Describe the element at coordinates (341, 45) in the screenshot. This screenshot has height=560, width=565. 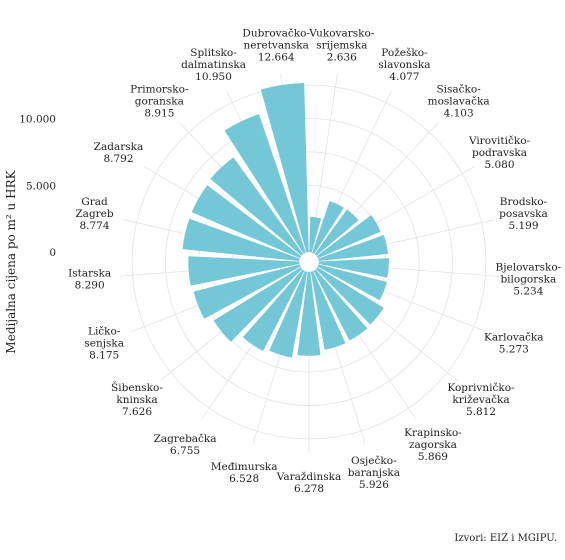
I see `category-name: srijemska` at that location.